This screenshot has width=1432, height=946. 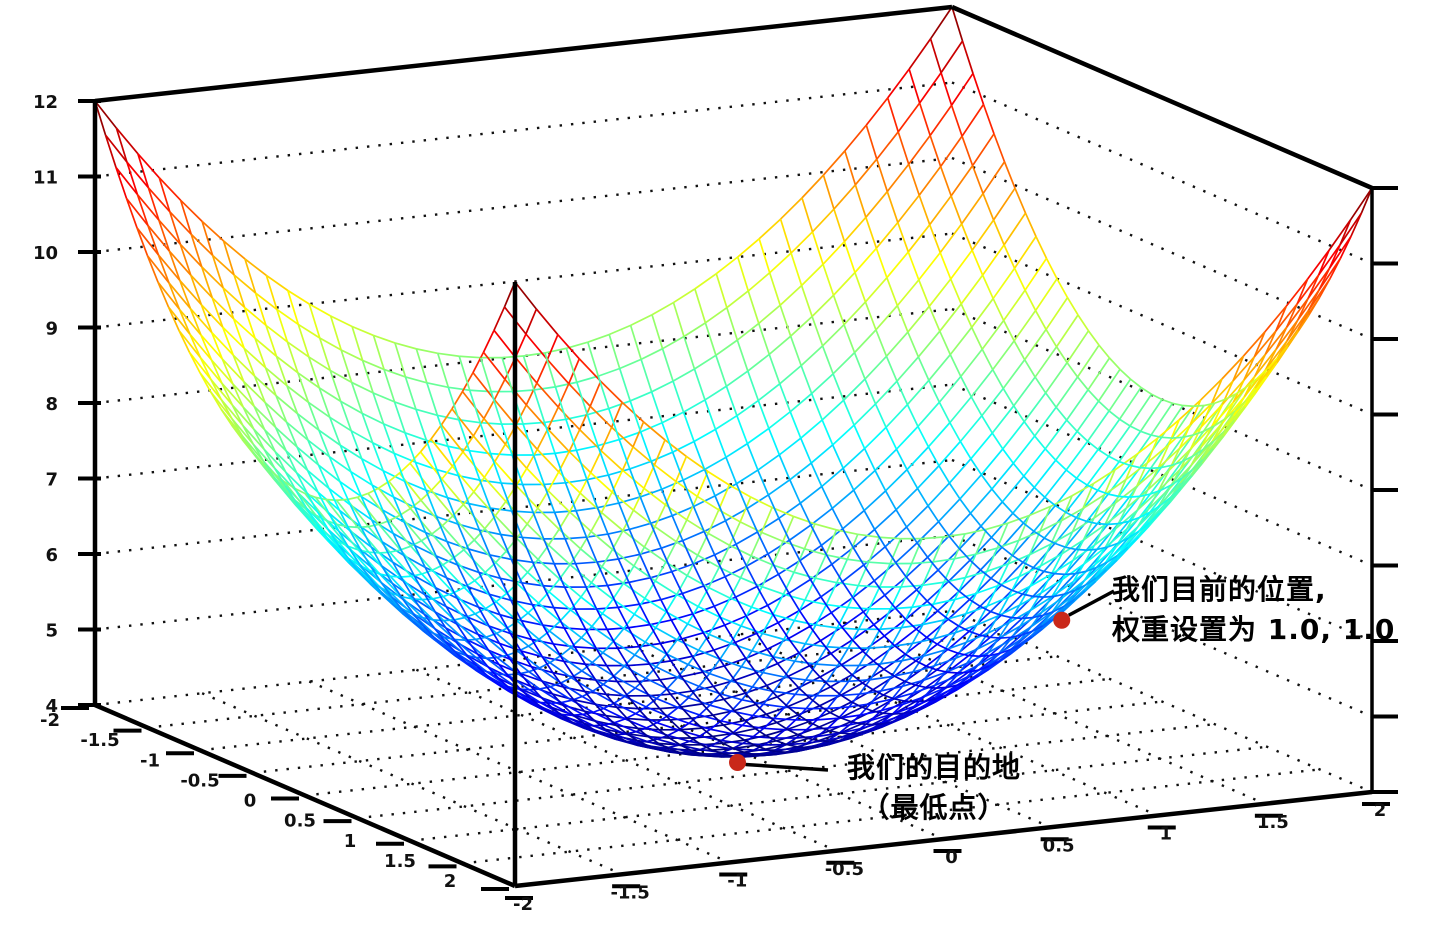 I want to click on x-tick-label: -1, so click(x=150, y=760).